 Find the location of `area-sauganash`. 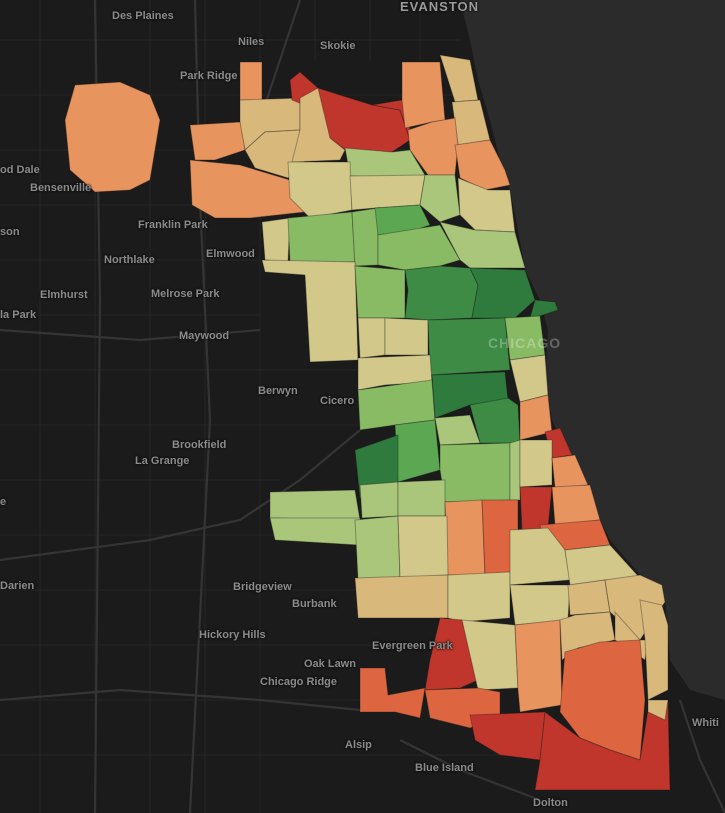

area-sauganash is located at coordinates (318, 125).